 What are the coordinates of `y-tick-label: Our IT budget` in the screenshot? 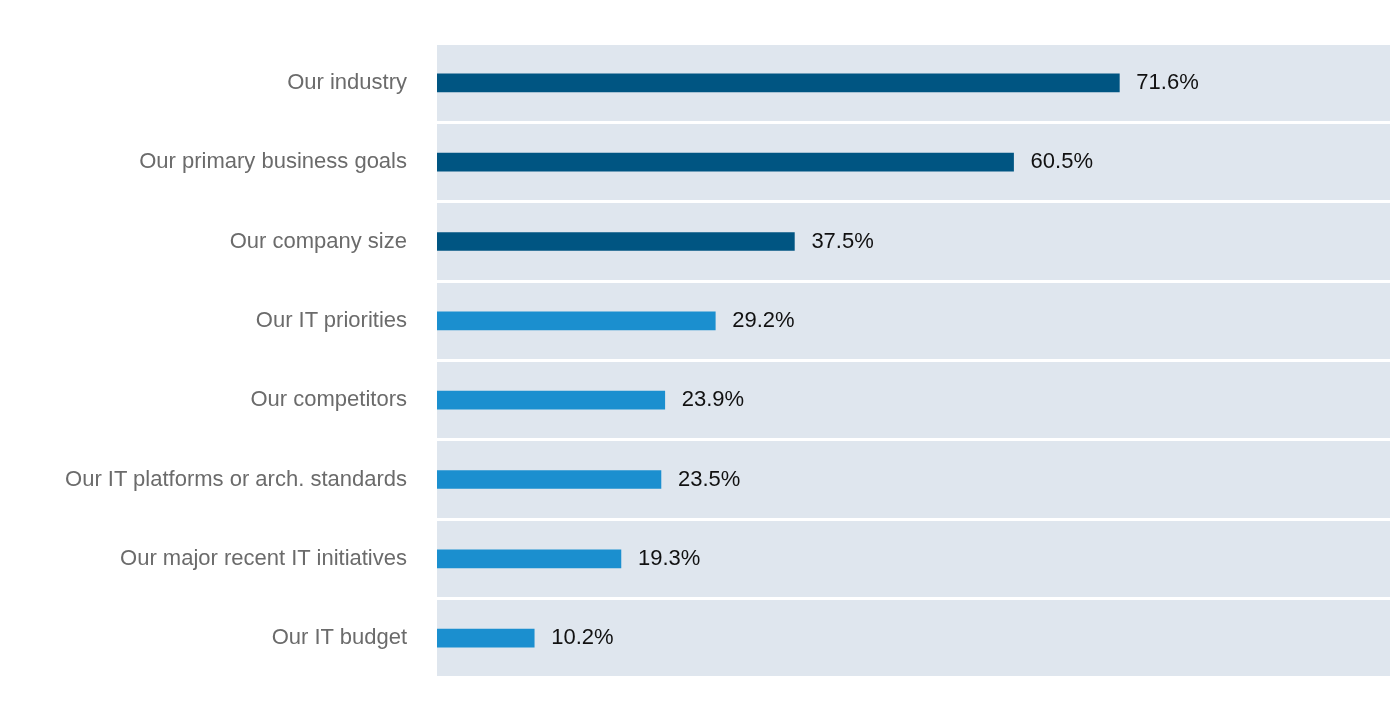 It's located at (339, 637).